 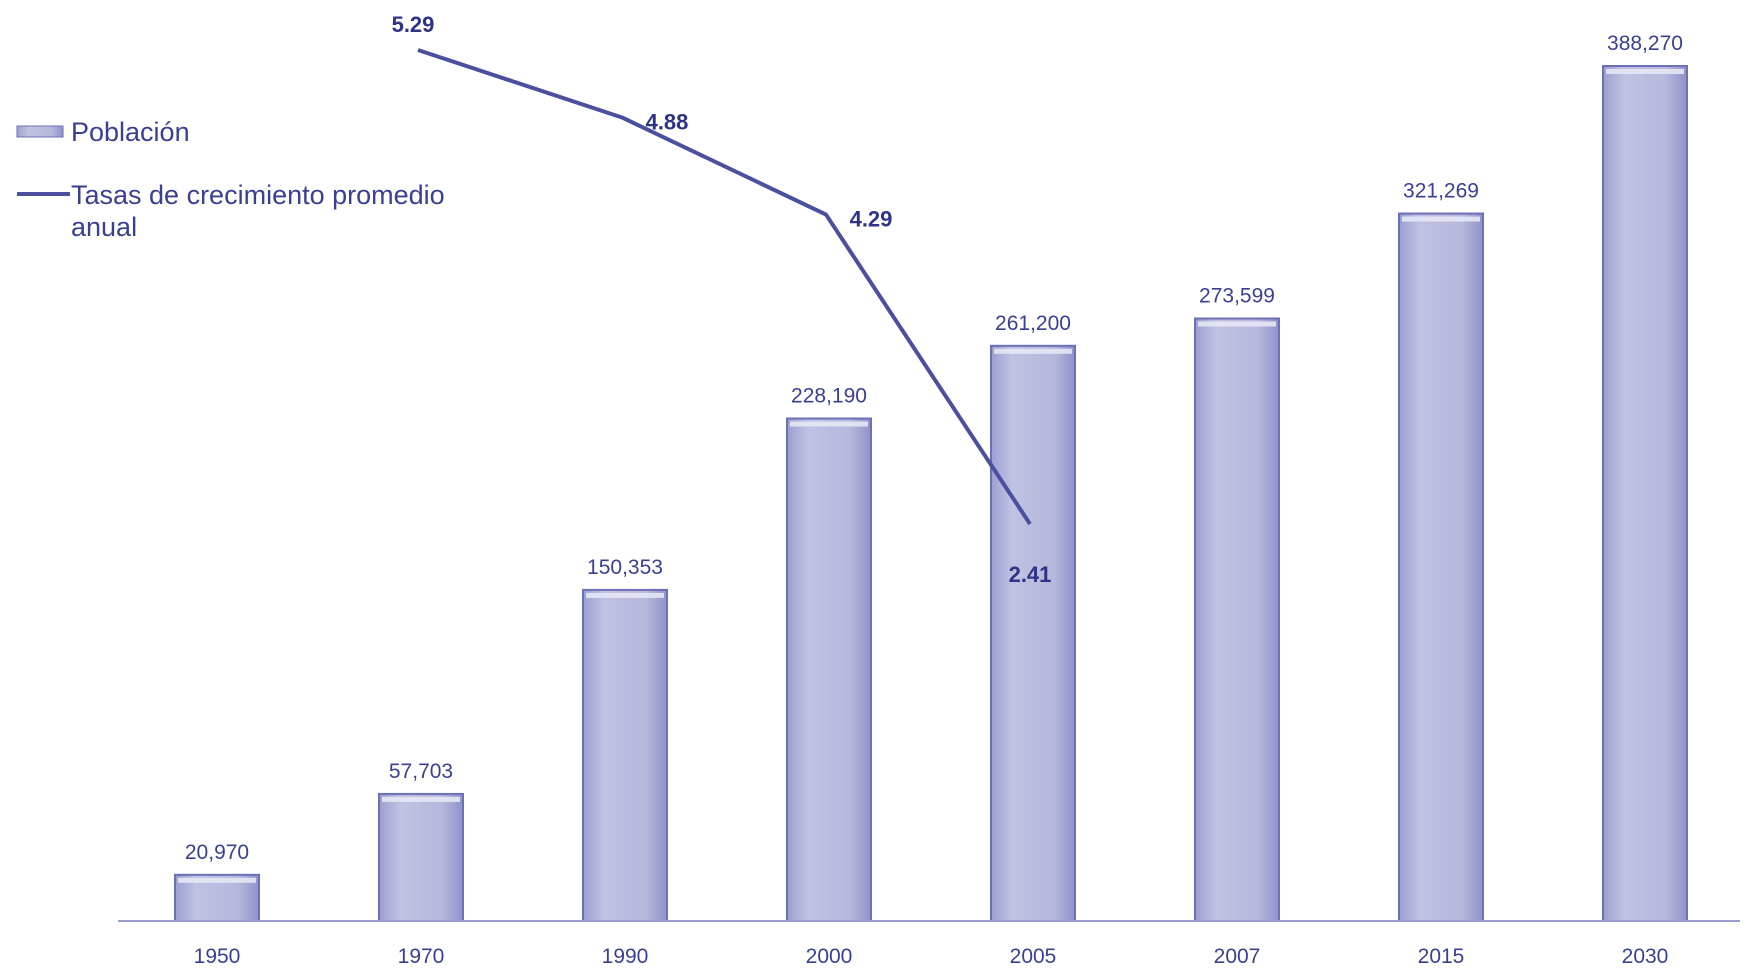 What do you see at coordinates (421, 956) in the screenshot?
I see `x-tick-1970: 1970` at bounding box center [421, 956].